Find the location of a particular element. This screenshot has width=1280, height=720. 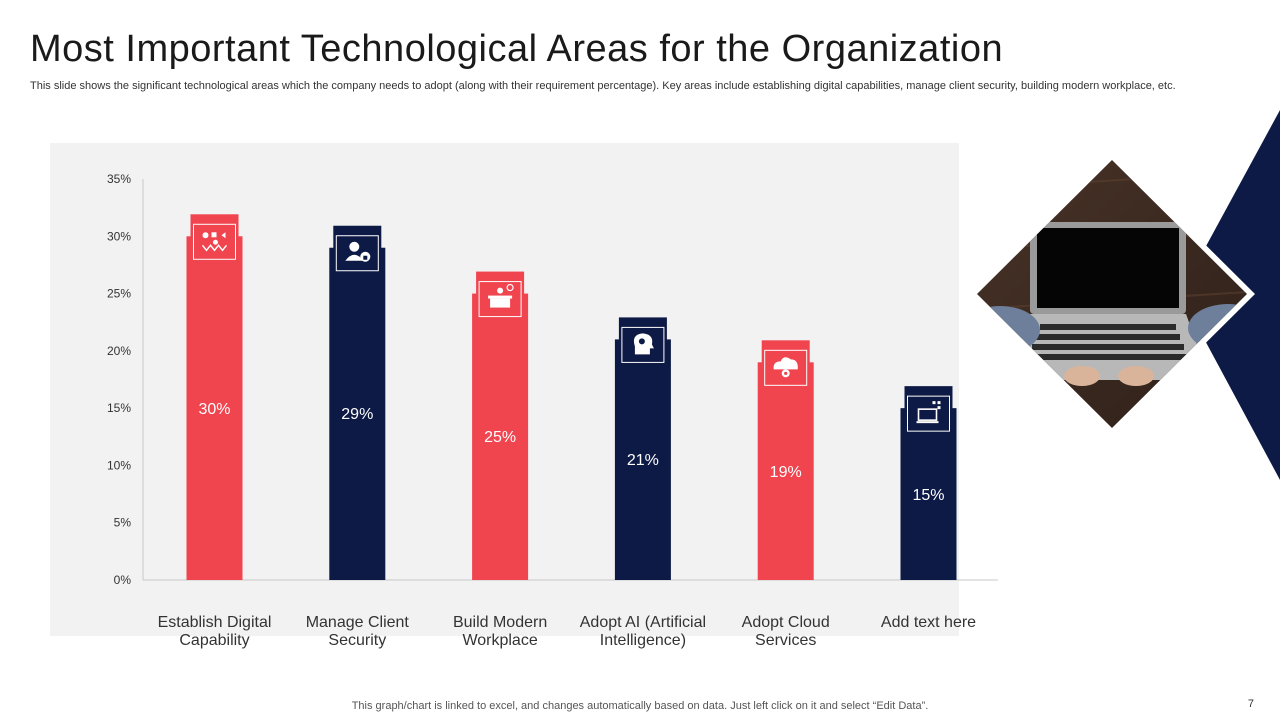

y-tick-label: 5% is located at coordinates (123, 523).